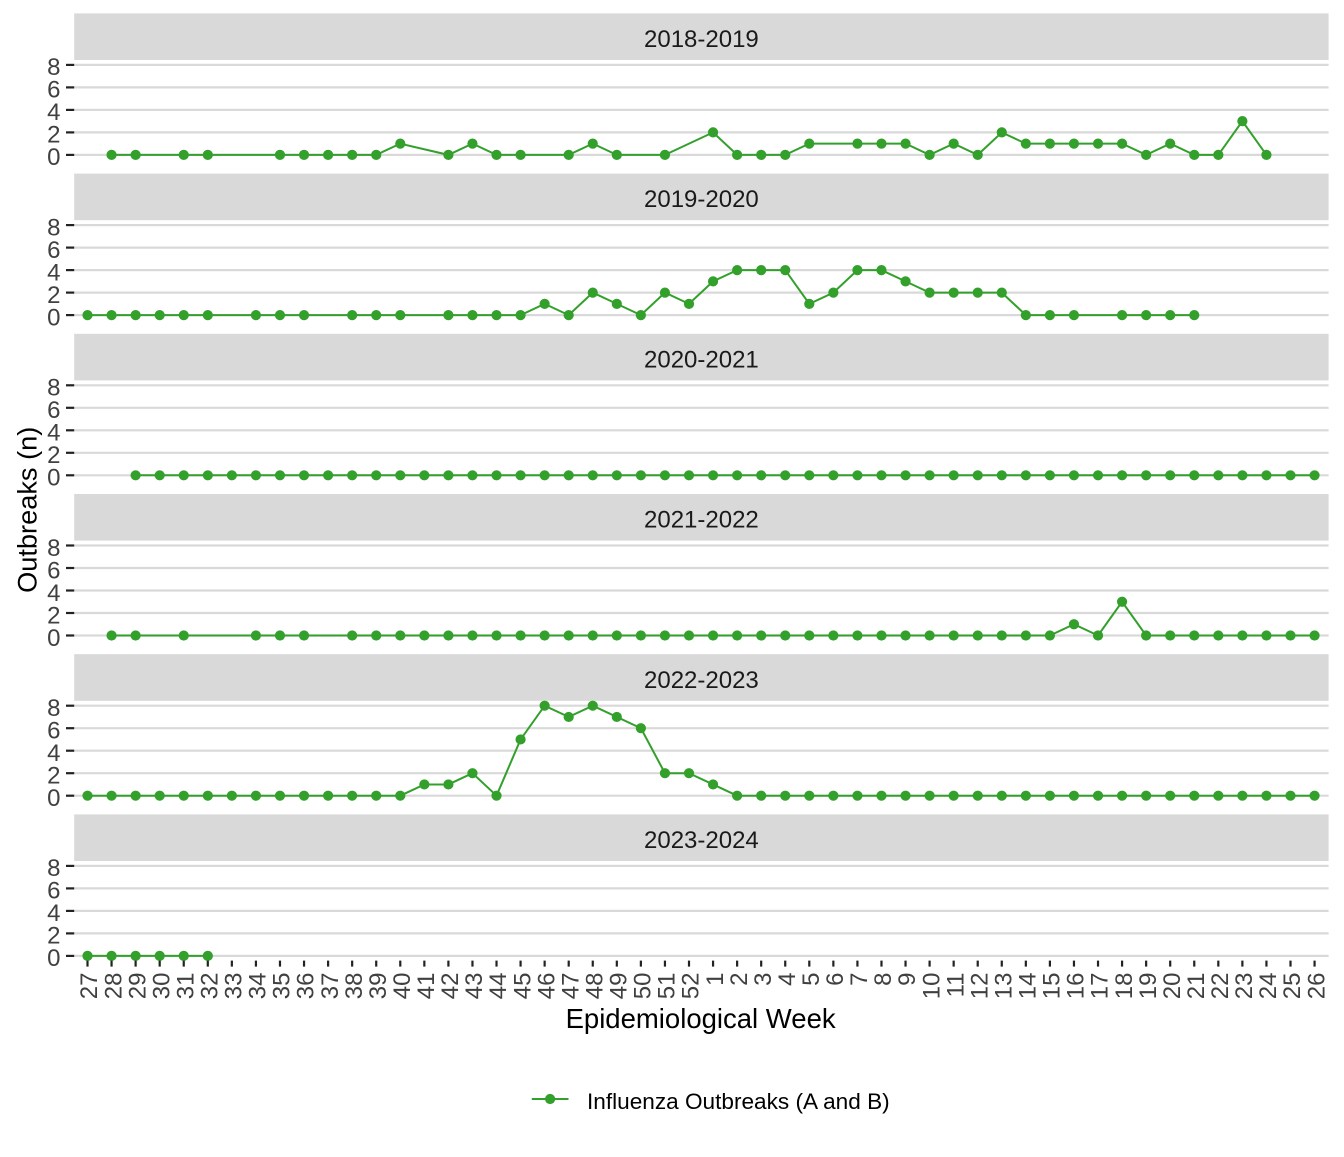 The width and height of the screenshot is (1344, 1157). What do you see at coordinates (306, 986) in the screenshot?
I see `svg-text: 36` at bounding box center [306, 986].